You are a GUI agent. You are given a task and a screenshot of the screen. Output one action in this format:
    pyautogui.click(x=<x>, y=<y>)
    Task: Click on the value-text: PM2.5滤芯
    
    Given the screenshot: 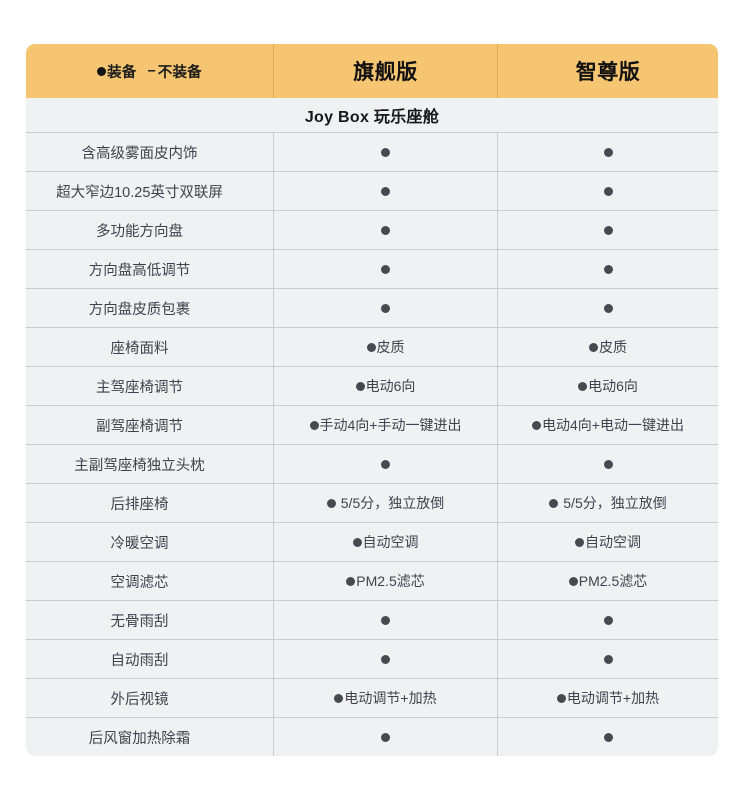 What is the action you would take?
    pyautogui.click(x=390, y=581)
    